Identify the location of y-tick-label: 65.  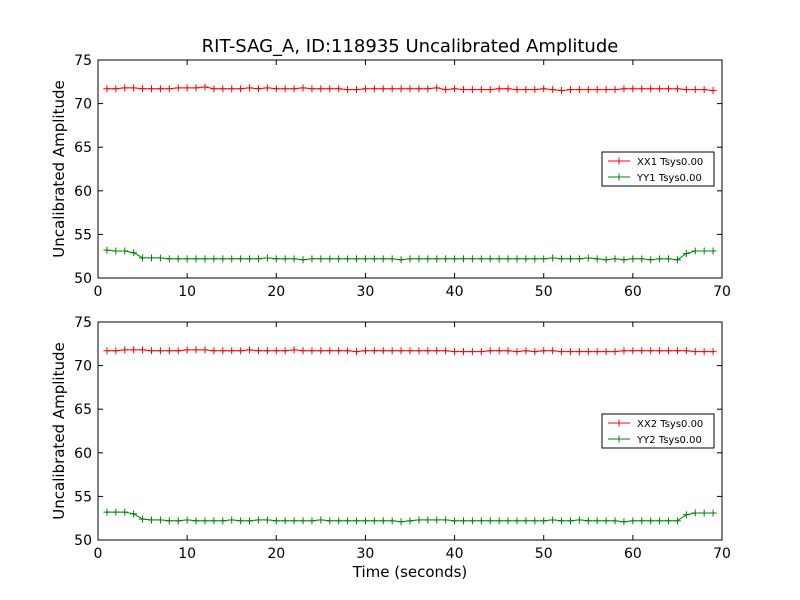
(83, 410).